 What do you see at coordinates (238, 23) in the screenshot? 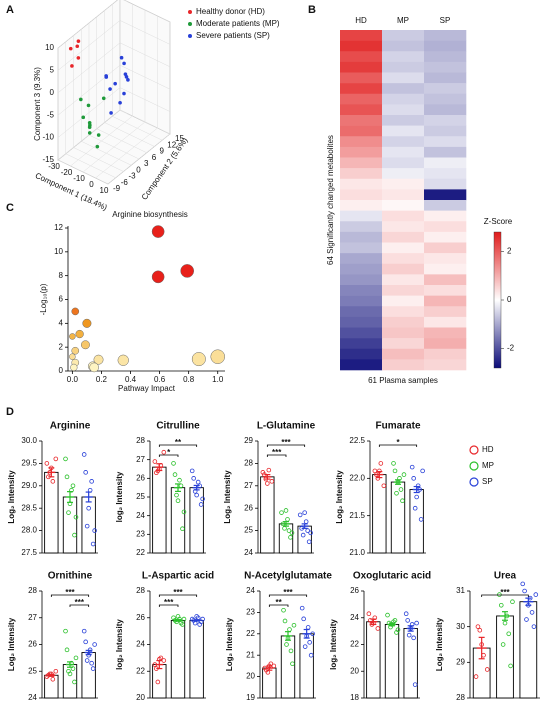
I see `legend-label: Moderate patients (MP)` at bounding box center [238, 23].